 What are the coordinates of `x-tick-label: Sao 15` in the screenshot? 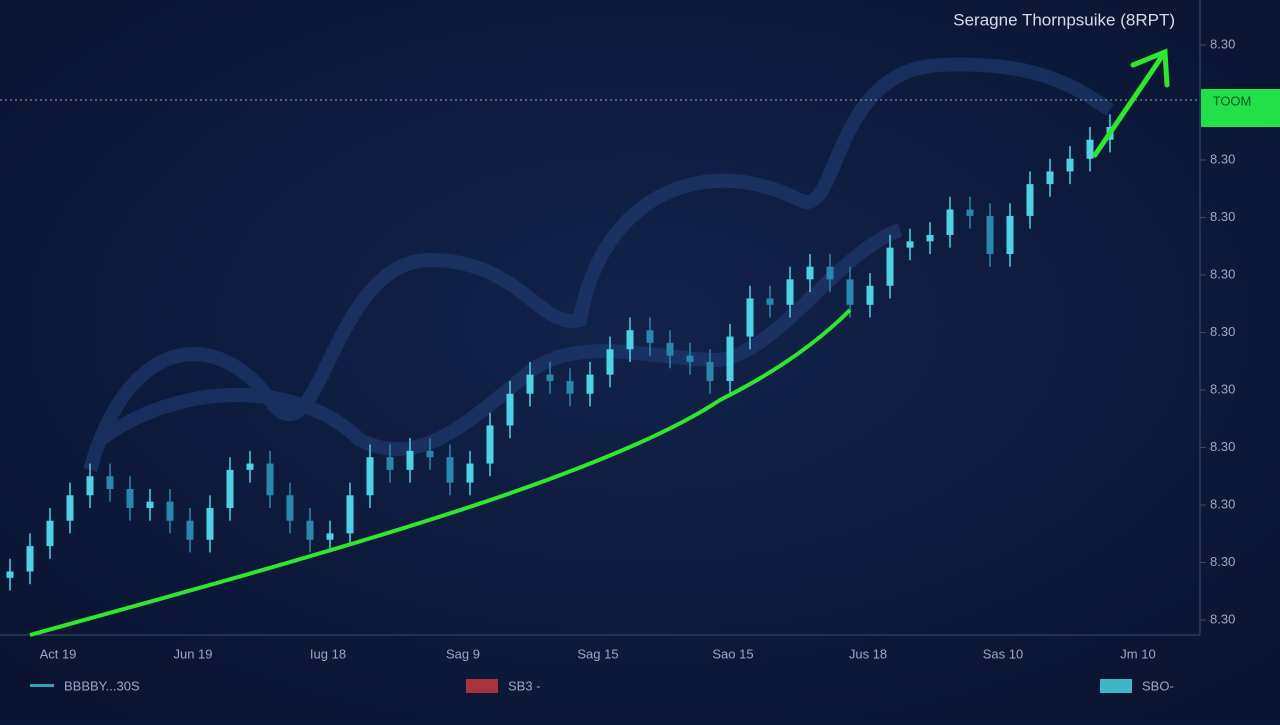 It's located at (732, 653).